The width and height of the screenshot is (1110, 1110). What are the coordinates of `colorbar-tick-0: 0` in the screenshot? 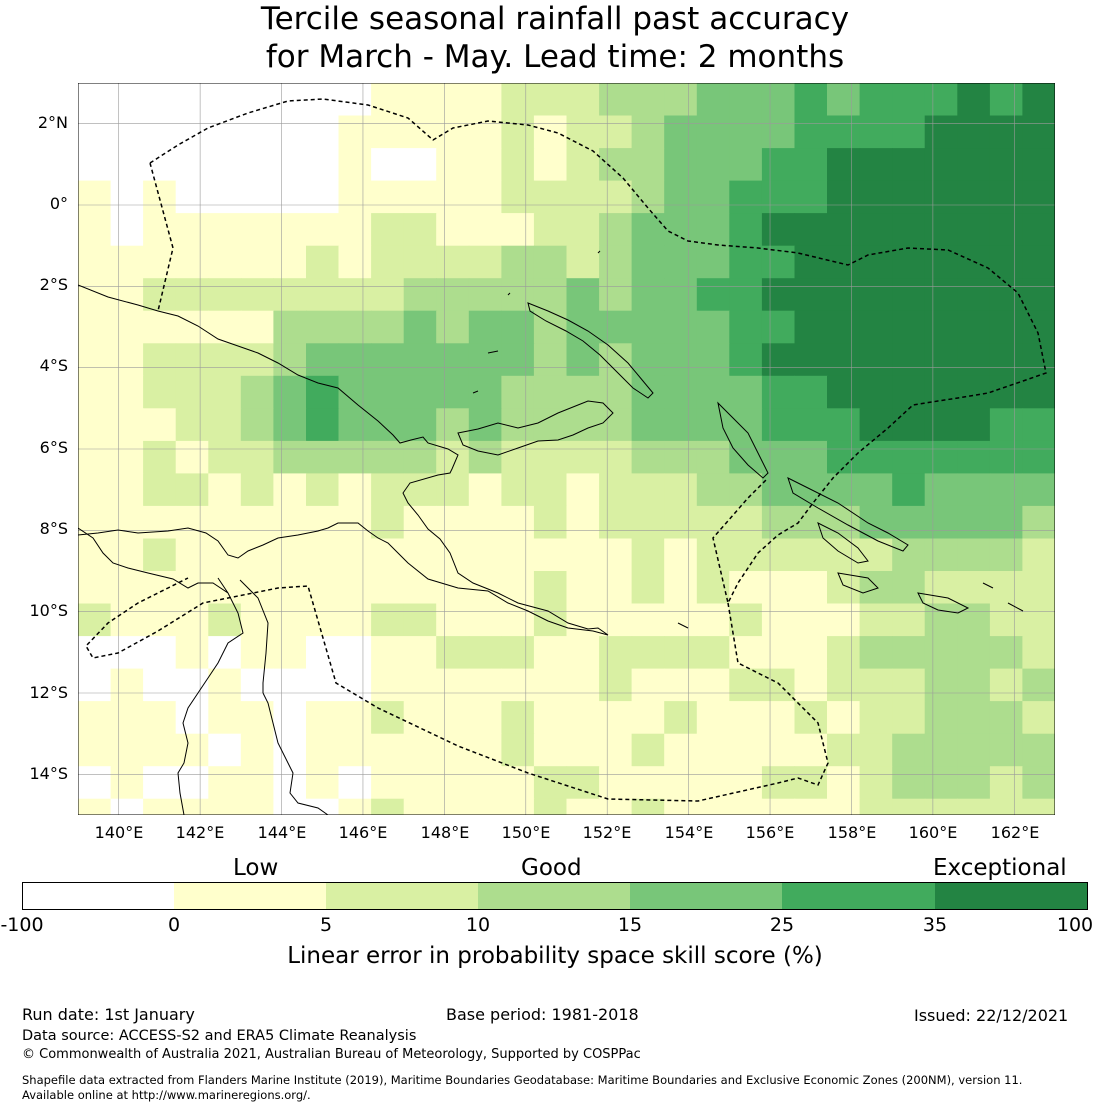 It's located at (174, 925).